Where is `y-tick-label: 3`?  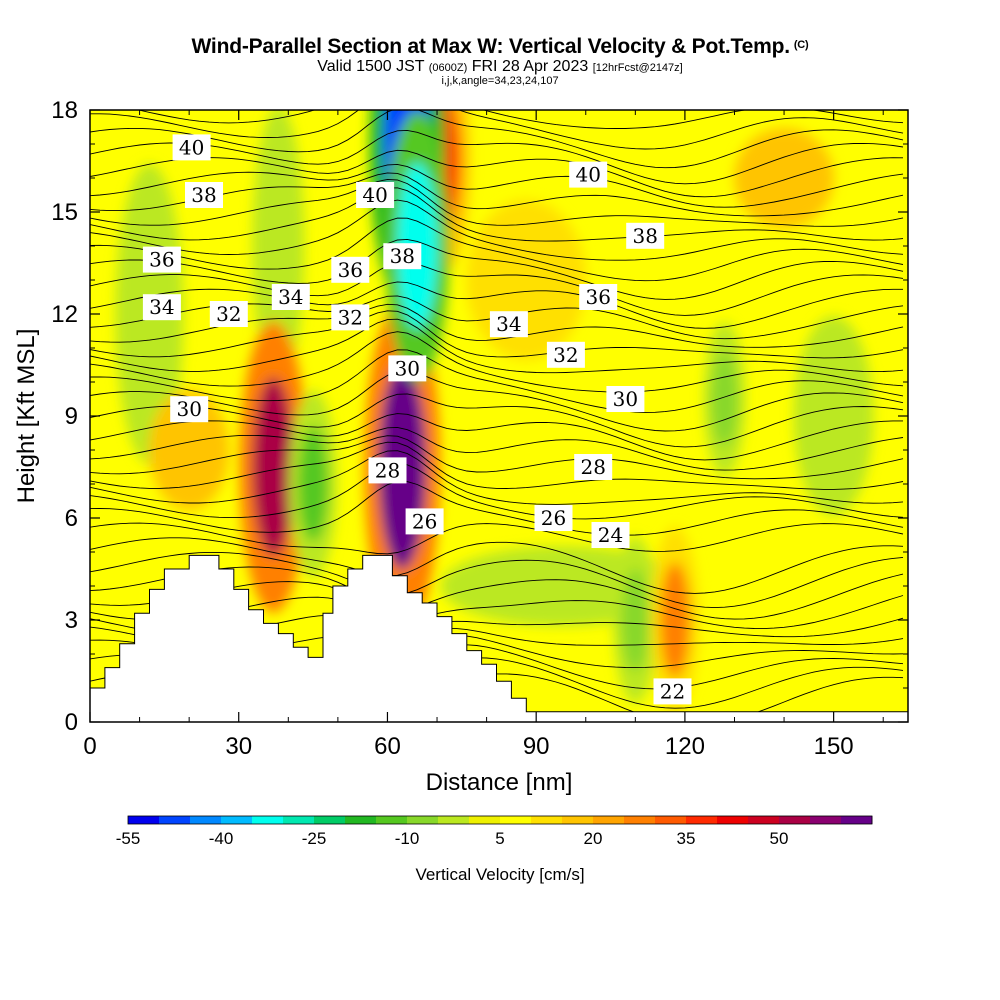
y-tick-label: 3 is located at coordinates (71, 620).